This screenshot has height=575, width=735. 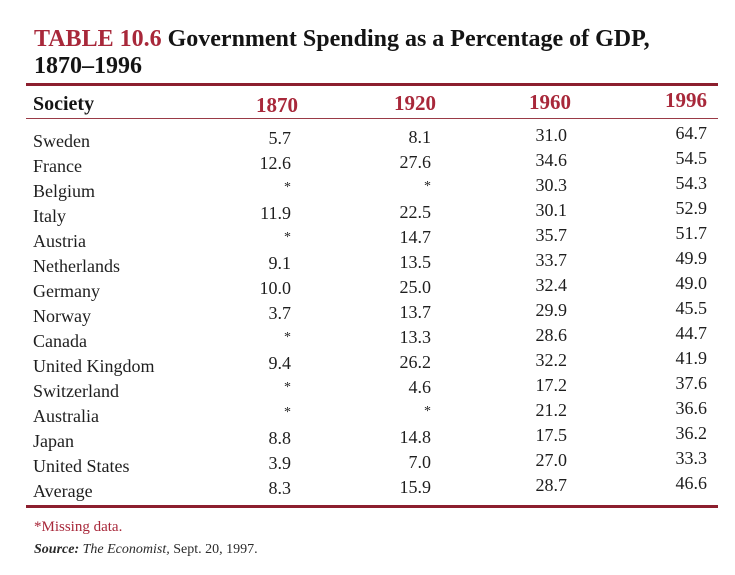 I want to click on value-1870: 9.4, so click(x=280, y=363).